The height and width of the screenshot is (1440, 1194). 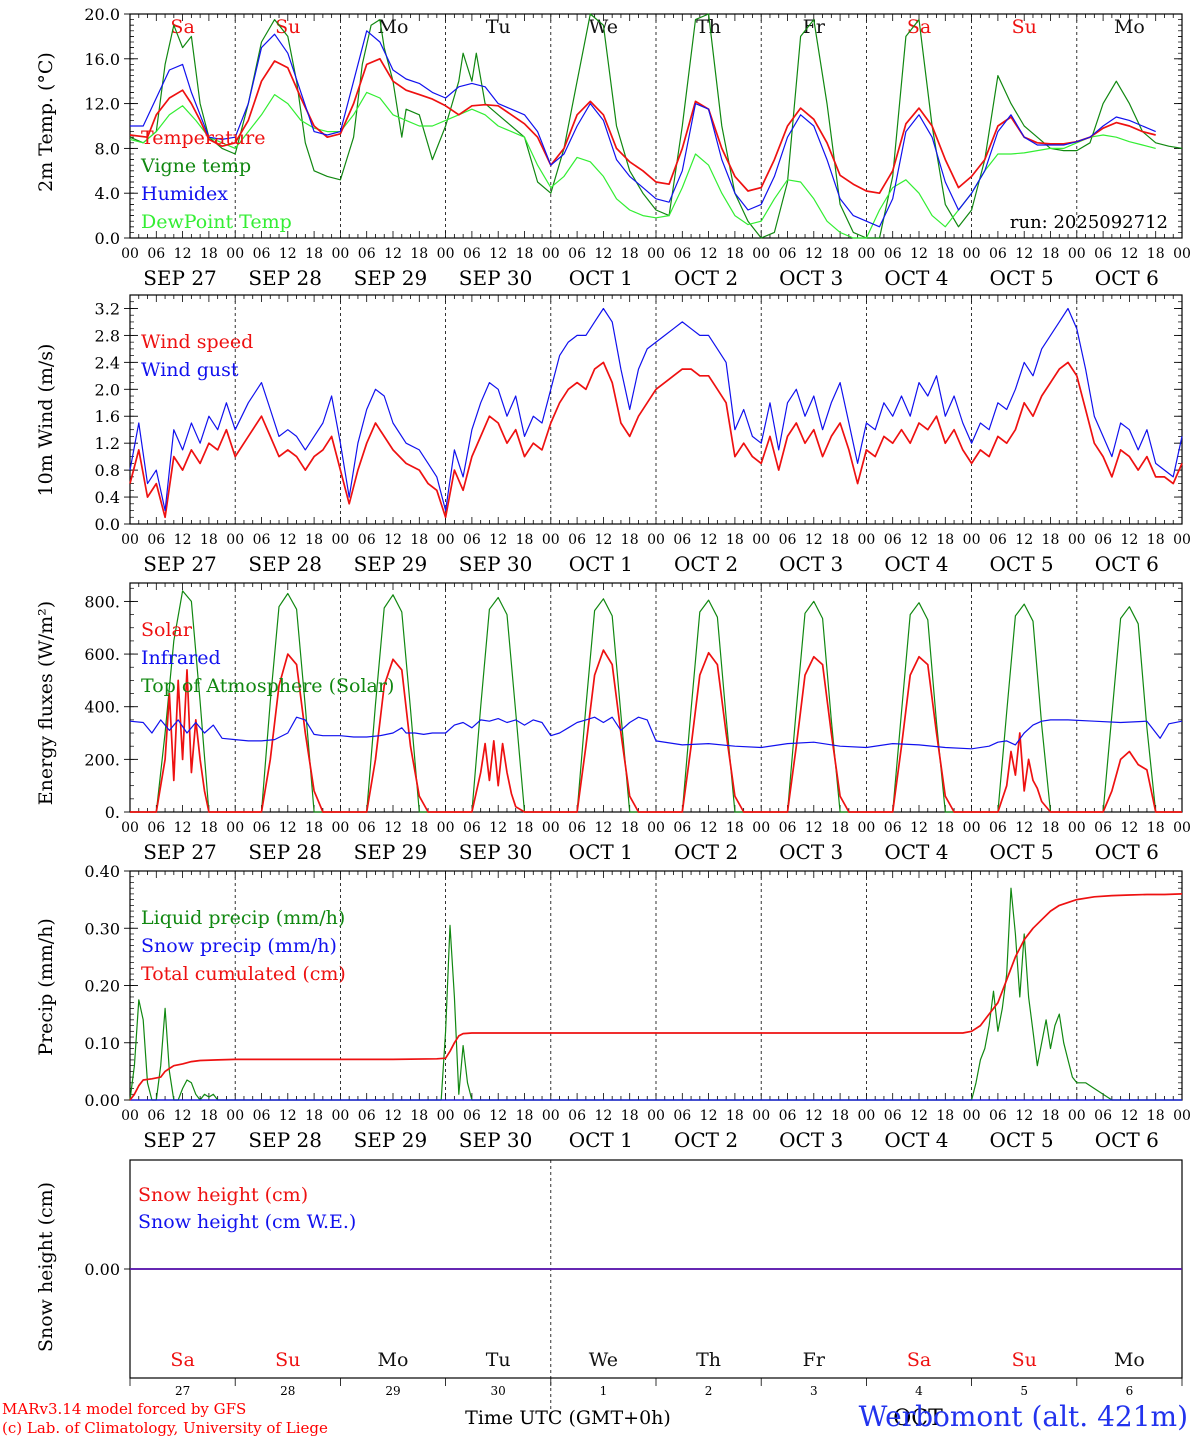 What do you see at coordinates (267, 686) in the screenshot?
I see `legend-toa-solar: Top of Atmosphere (Solar)` at bounding box center [267, 686].